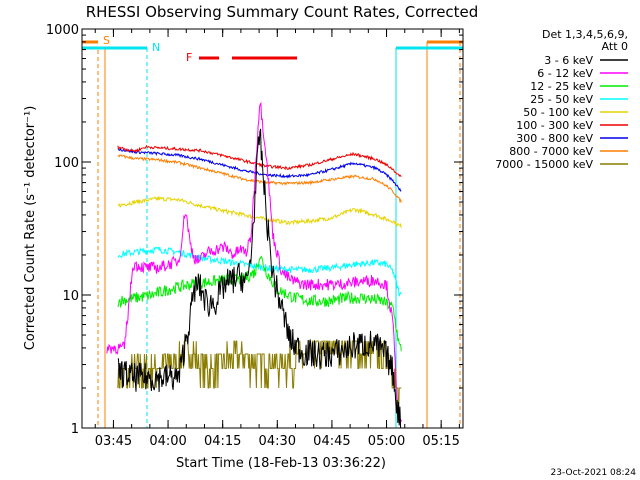  Describe the element at coordinates (561, 86) in the screenshot. I see `legend-label: 12 - 25 keV` at that location.